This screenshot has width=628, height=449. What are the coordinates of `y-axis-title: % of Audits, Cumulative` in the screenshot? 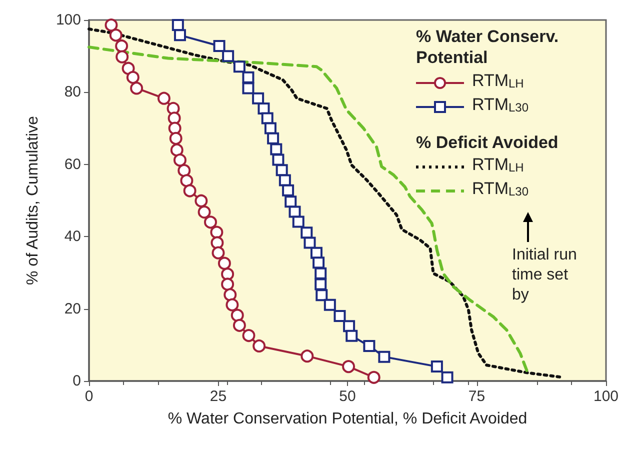 It's located at (33, 200).